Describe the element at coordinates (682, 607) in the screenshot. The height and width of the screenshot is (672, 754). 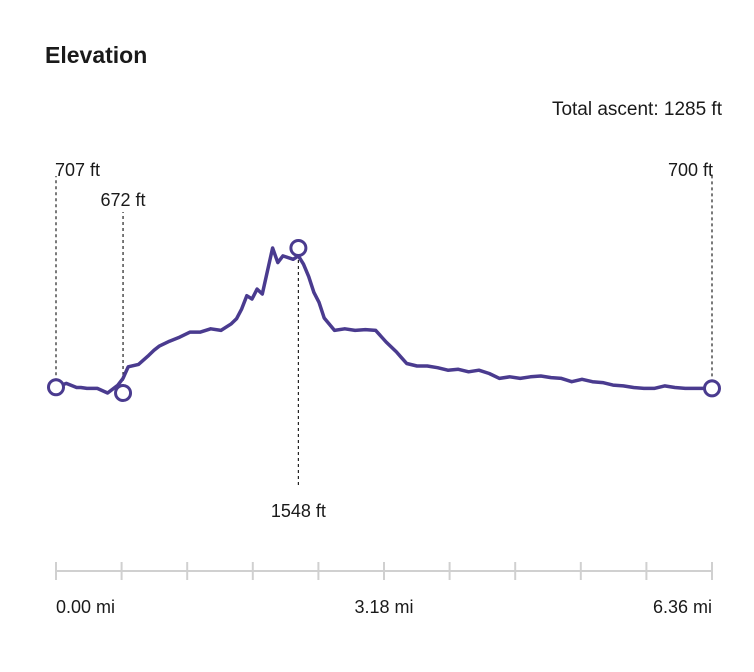
I see `x-tick-label: 6.36 mi` at that location.